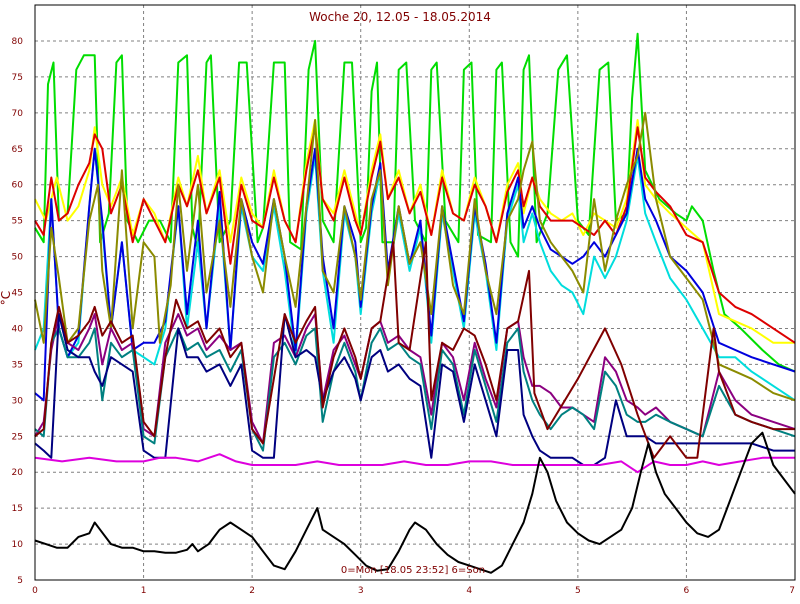 Image resolution: width=800 pixels, height=604 pixels. What do you see at coordinates (18, 258) in the screenshot?
I see `y-tick-label: 50` at bounding box center [18, 258].